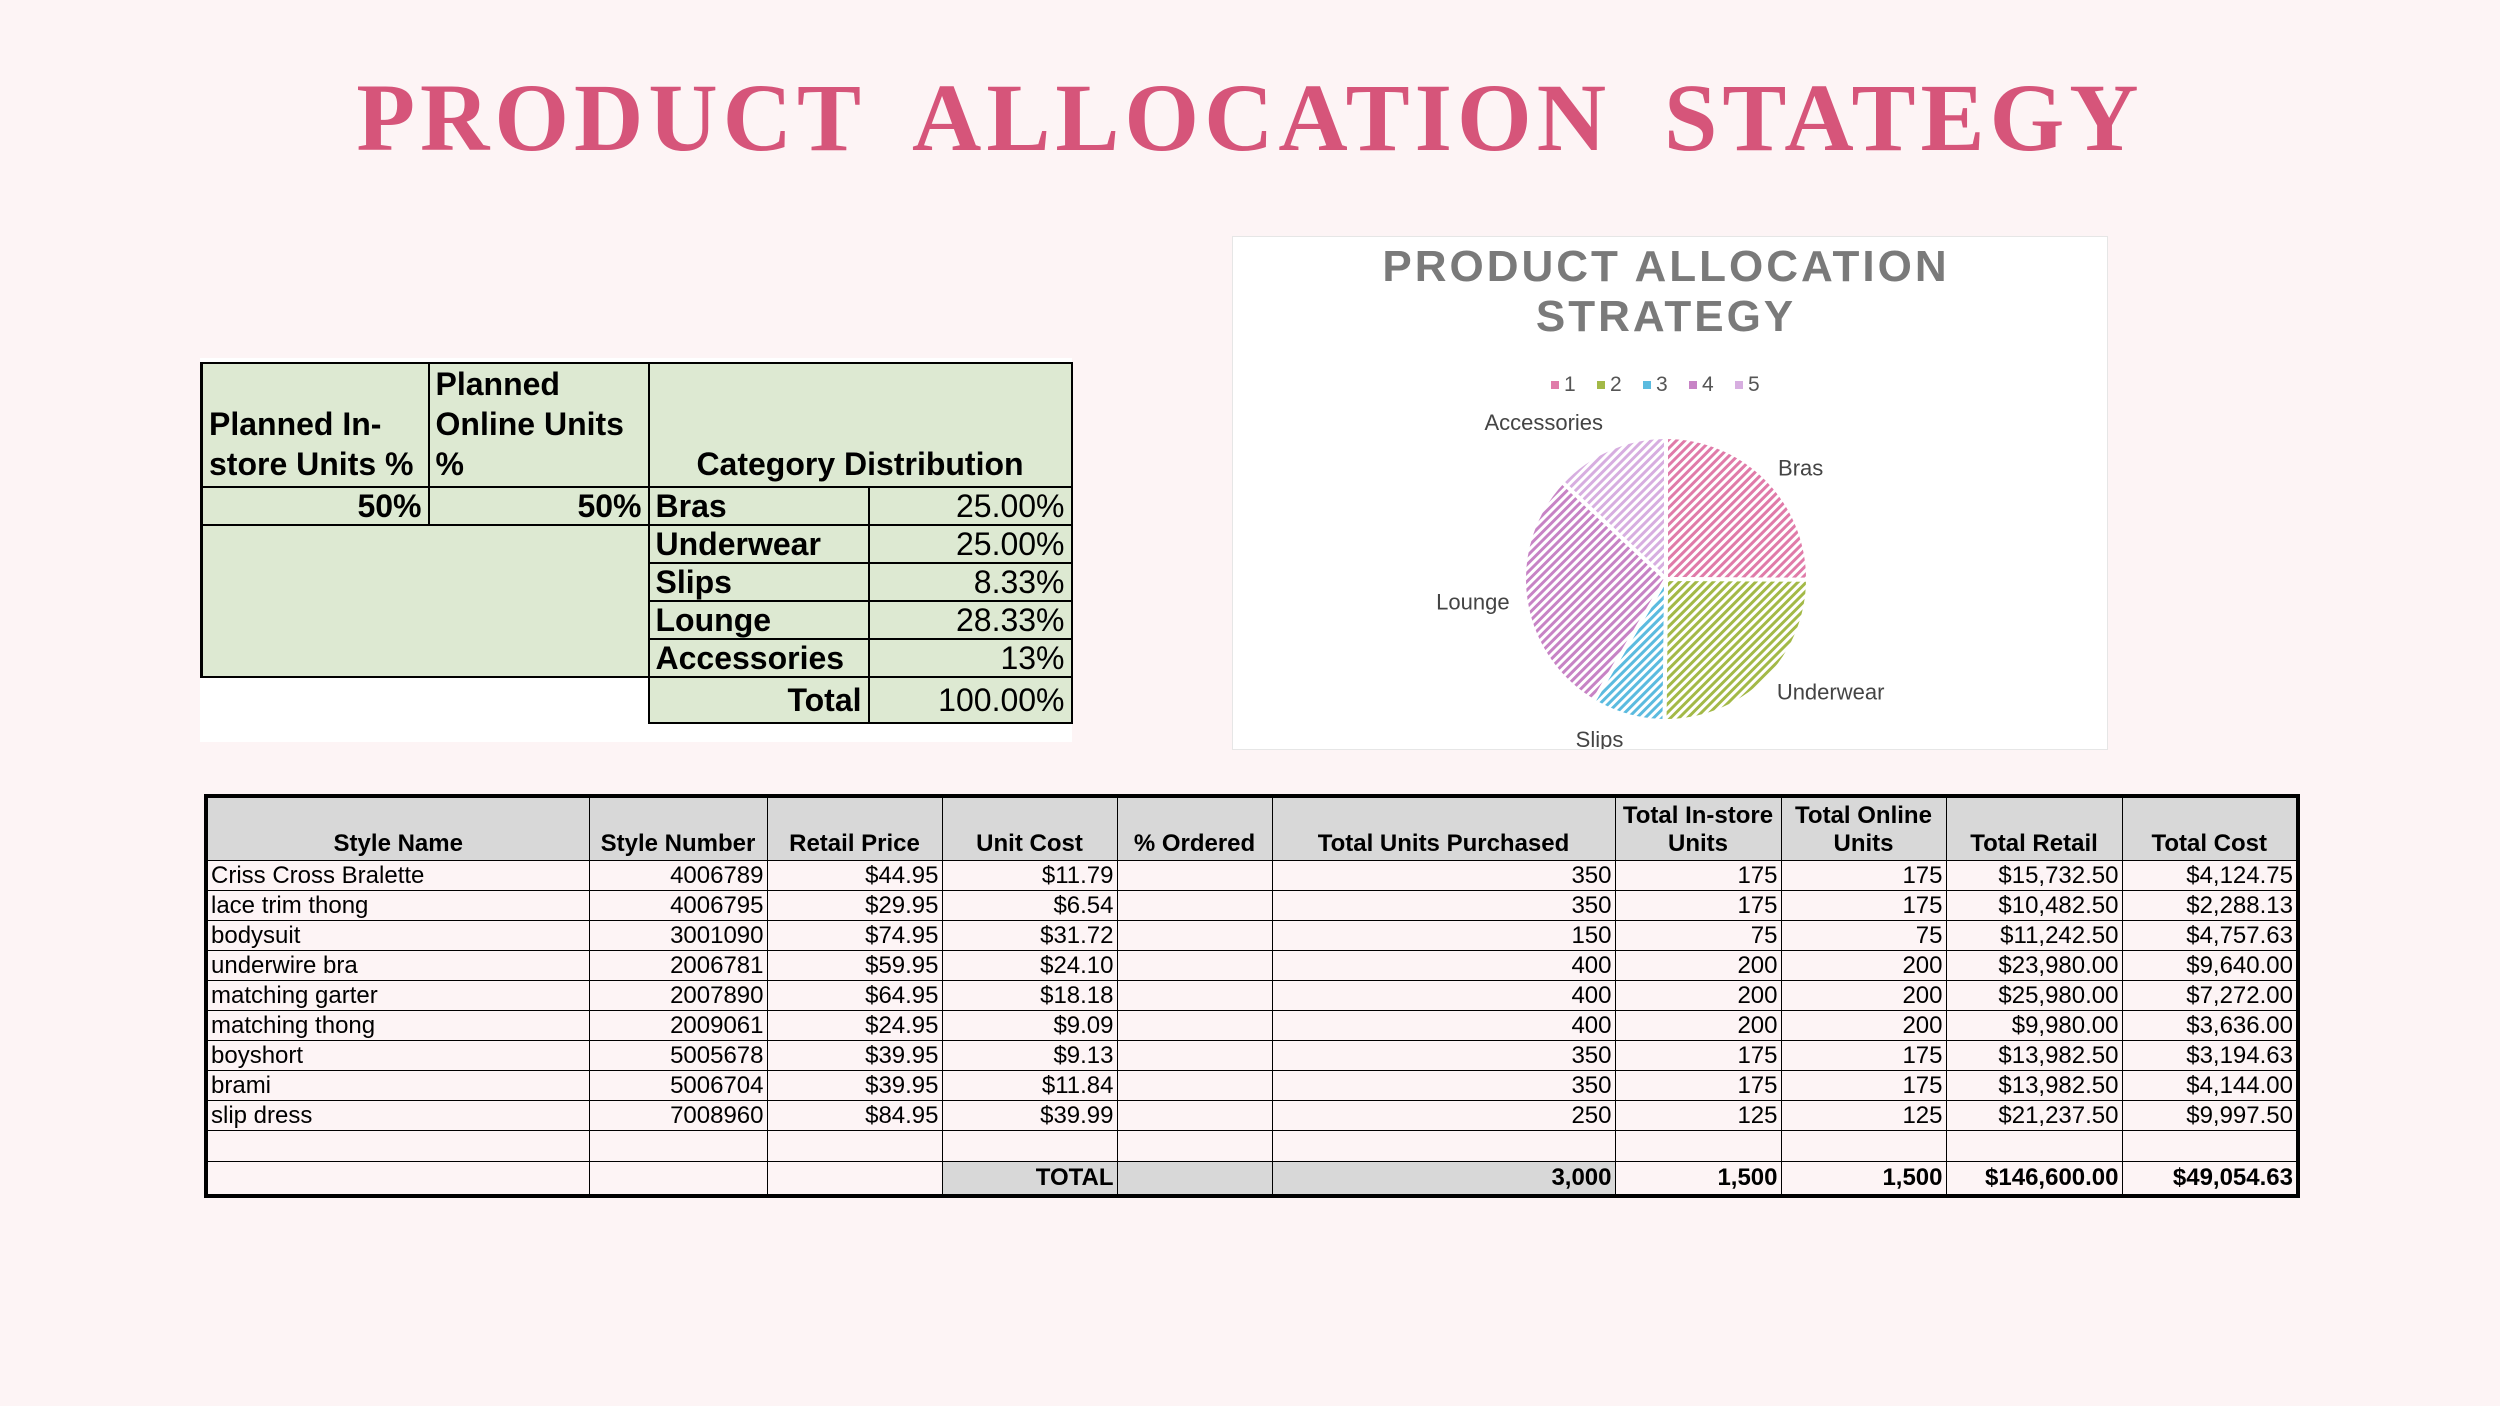  Describe the element at coordinates (1029, 1055) in the screenshot. I see `table-cell: $9.13` at that location.